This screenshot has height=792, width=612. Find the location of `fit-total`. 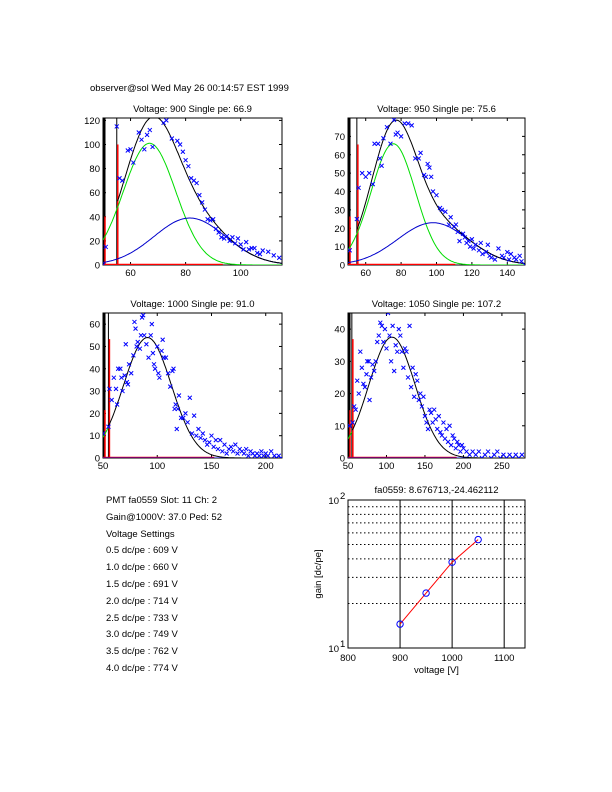

fit-total is located at coordinates (199, 191).